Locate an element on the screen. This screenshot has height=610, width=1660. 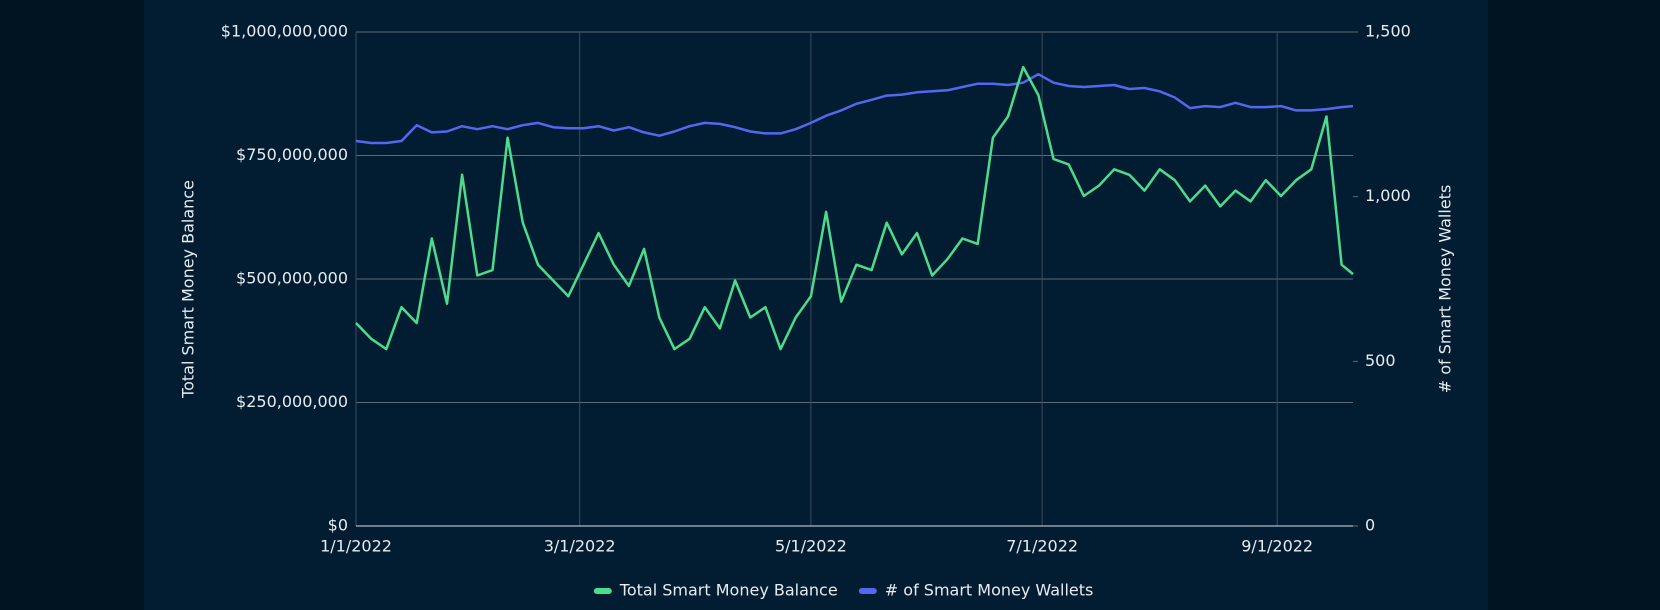
y-tick-label: $1,000,000,000 is located at coordinates (284, 31).